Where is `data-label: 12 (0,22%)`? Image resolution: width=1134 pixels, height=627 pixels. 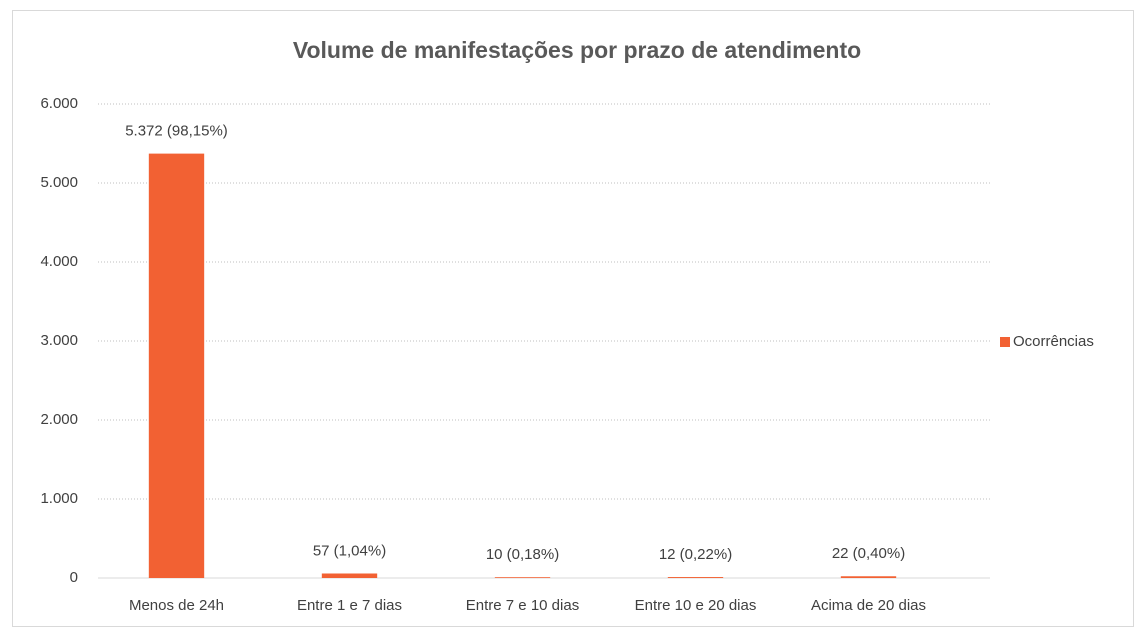 data-label: 12 (0,22%) is located at coordinates (695, 554).